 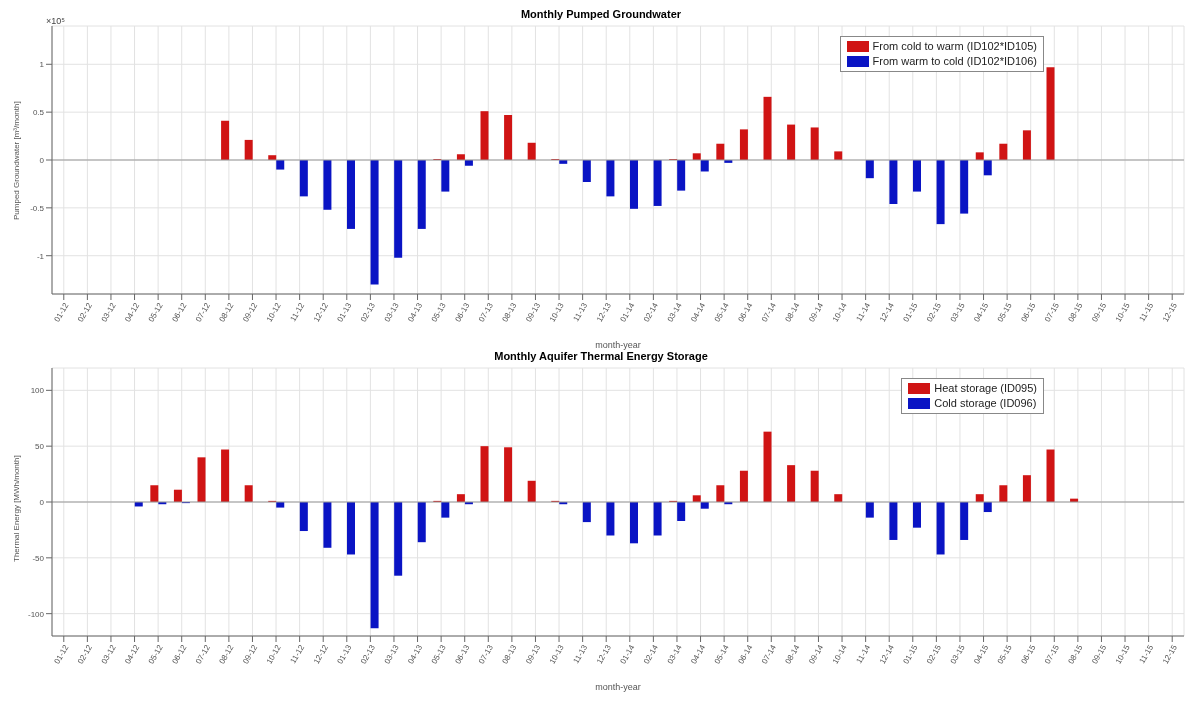 I want to click on legend-label: From cold to warm (ID102*ID105), so click(x=954, y=46).